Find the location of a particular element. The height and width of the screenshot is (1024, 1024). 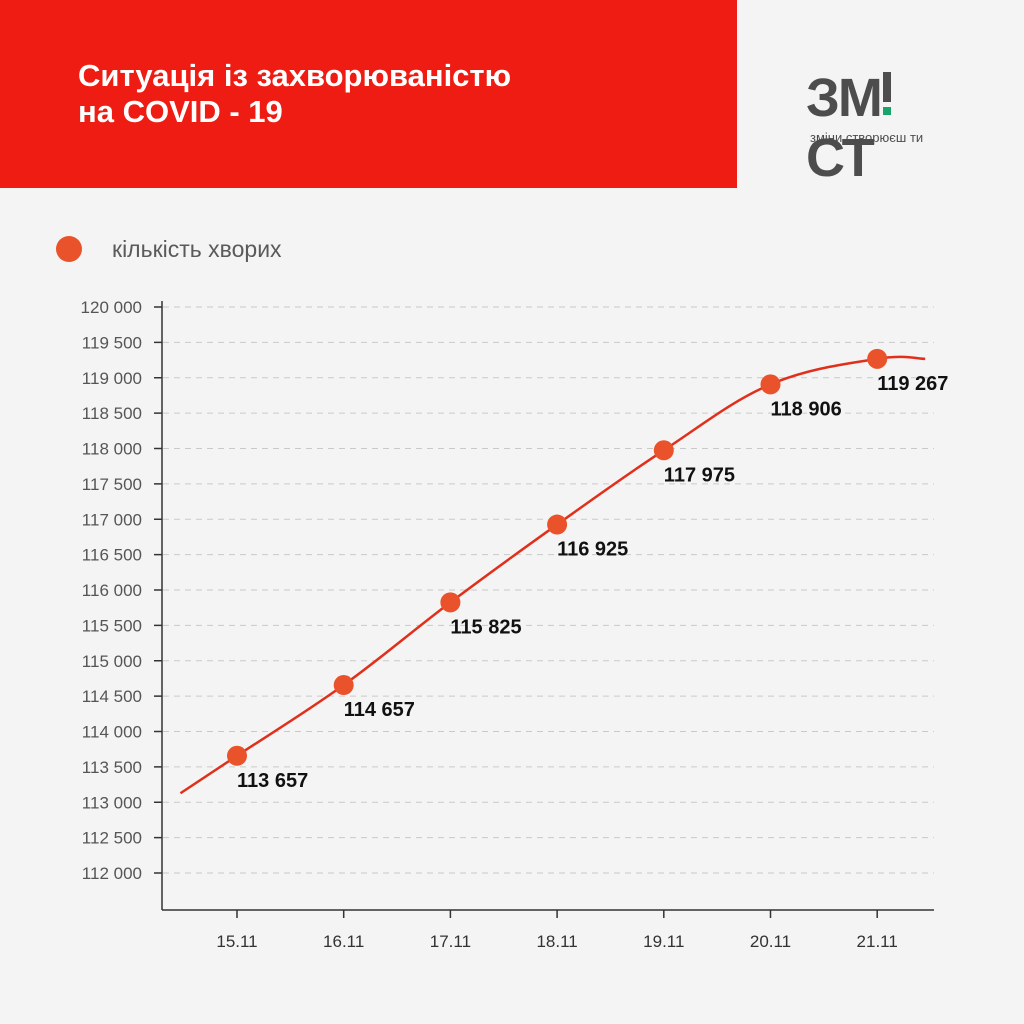

x-tick-label: 16.11 is located at coordinates (343, 941).